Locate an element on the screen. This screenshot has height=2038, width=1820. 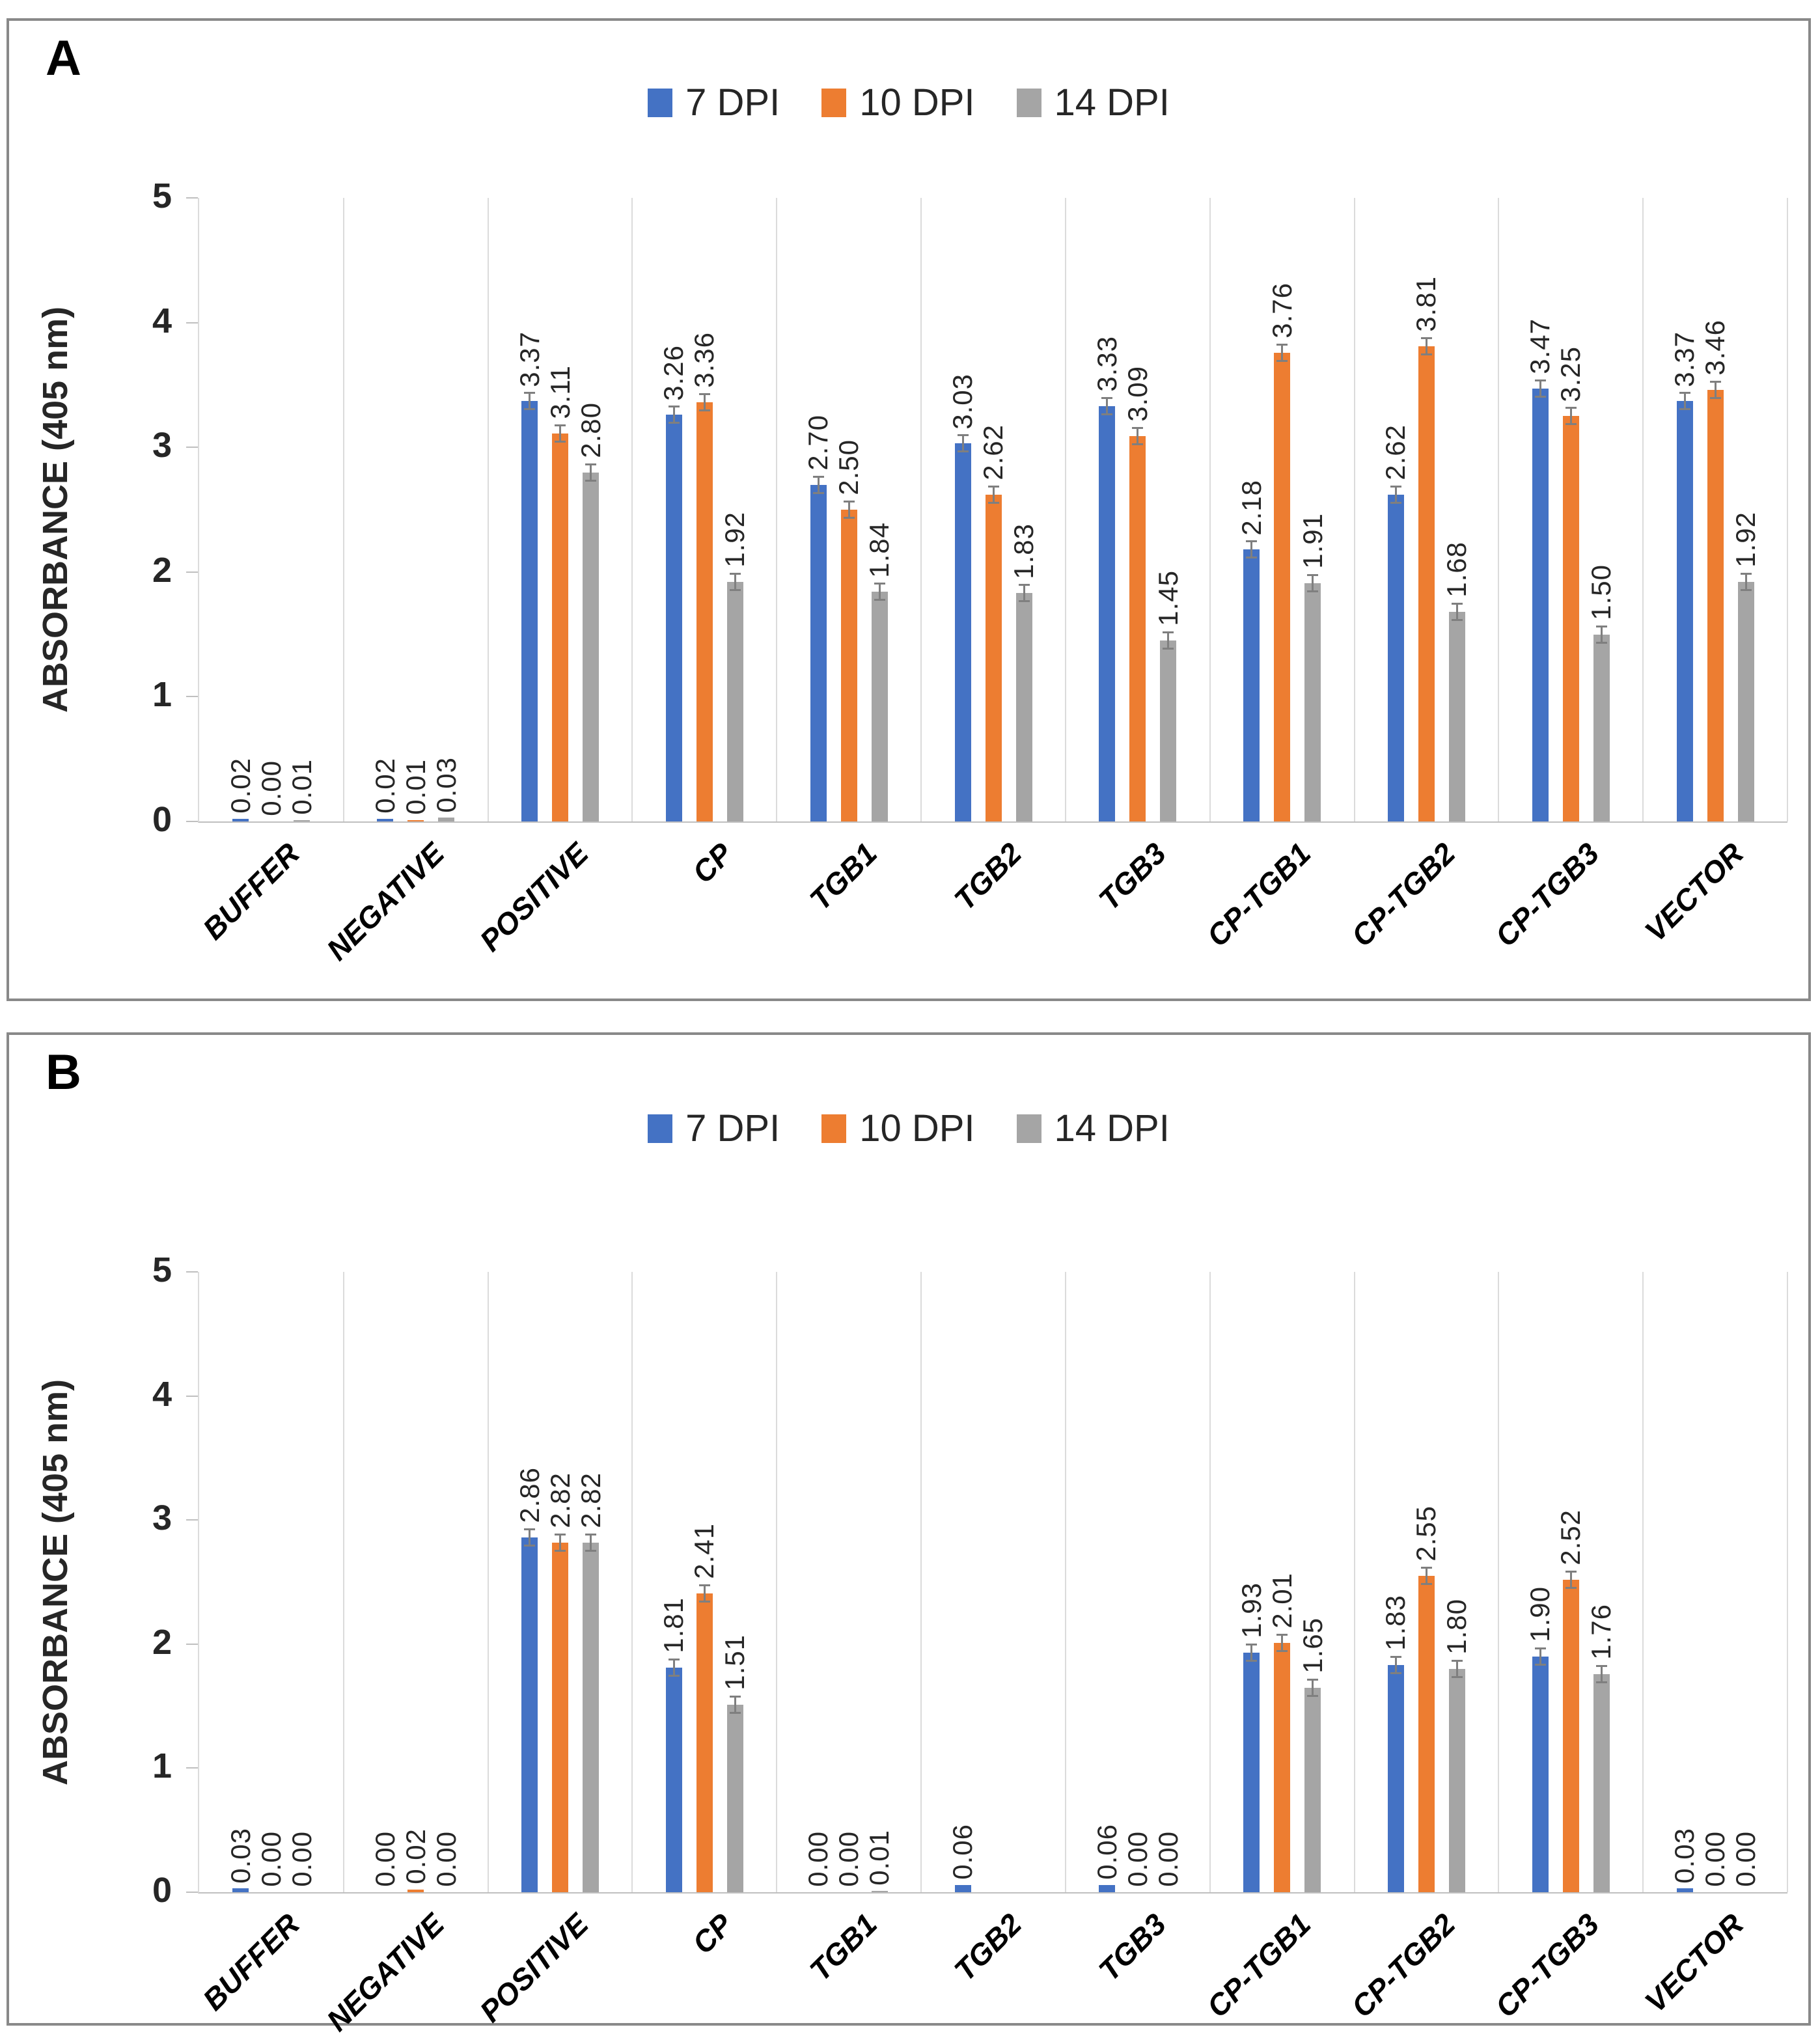
bar-value-text: 1.93 is located at coordinates (1251, 1610).